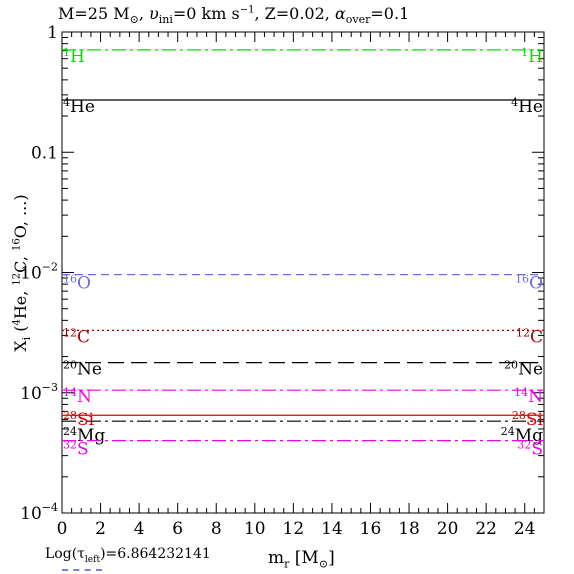  Describe the element at coordinates (247, 10) in the screenshot. I see `title-v-exp: −1` at that location.